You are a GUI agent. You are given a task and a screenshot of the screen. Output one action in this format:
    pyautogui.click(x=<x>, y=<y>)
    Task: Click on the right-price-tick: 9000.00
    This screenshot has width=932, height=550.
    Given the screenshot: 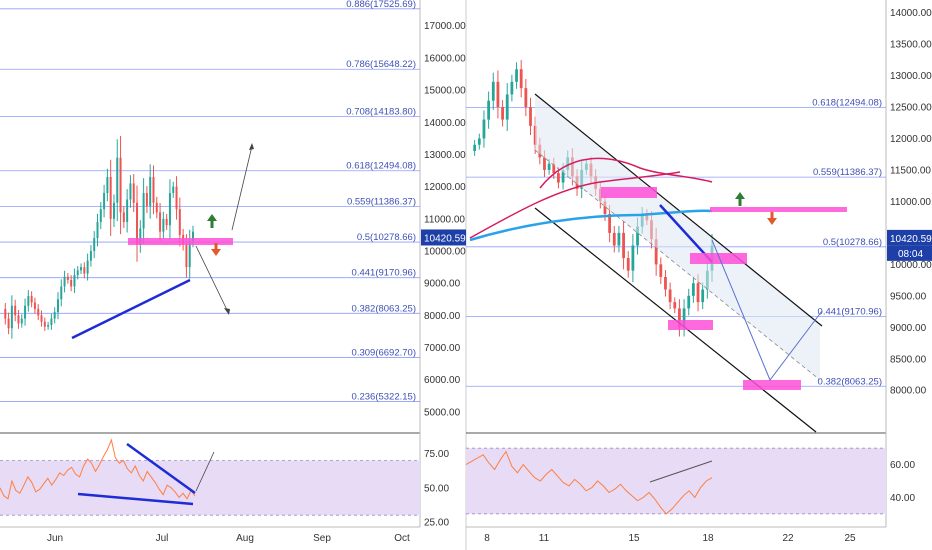 What is the action you would take?
    pyautogui.click(x=908, y=328)
    